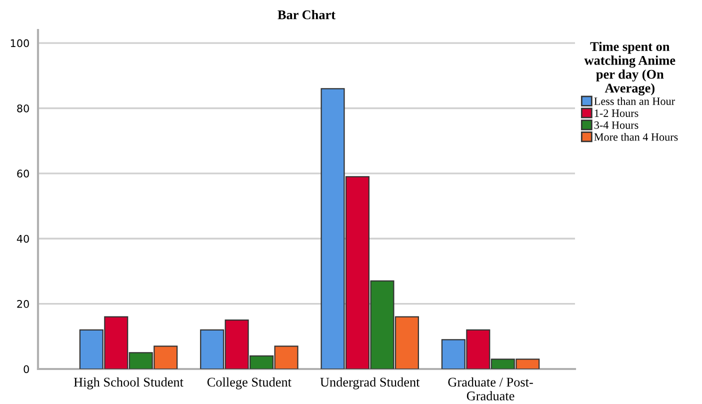  What do you see at coordinates (636, 136) in the screenshot?
I see `legend-label: More than 4 Hours` at bounding box center [636, 136].